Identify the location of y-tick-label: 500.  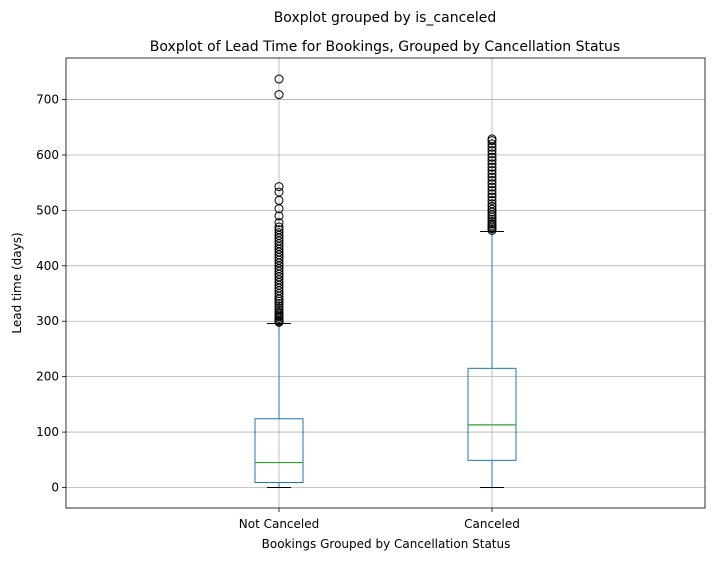
(47, 210).